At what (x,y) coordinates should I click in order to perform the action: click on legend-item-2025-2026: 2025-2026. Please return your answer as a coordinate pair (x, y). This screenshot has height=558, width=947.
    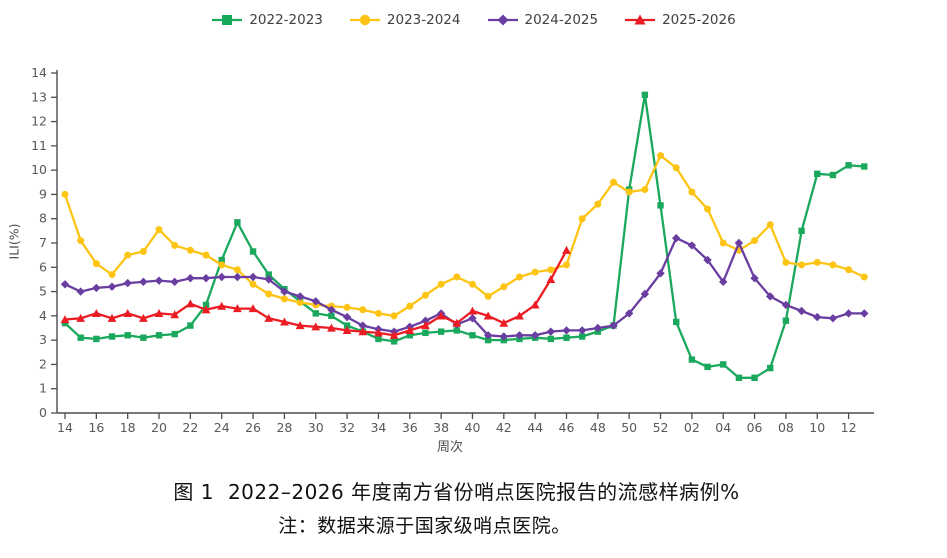
    Looking at the image, I should click on (680, 20).